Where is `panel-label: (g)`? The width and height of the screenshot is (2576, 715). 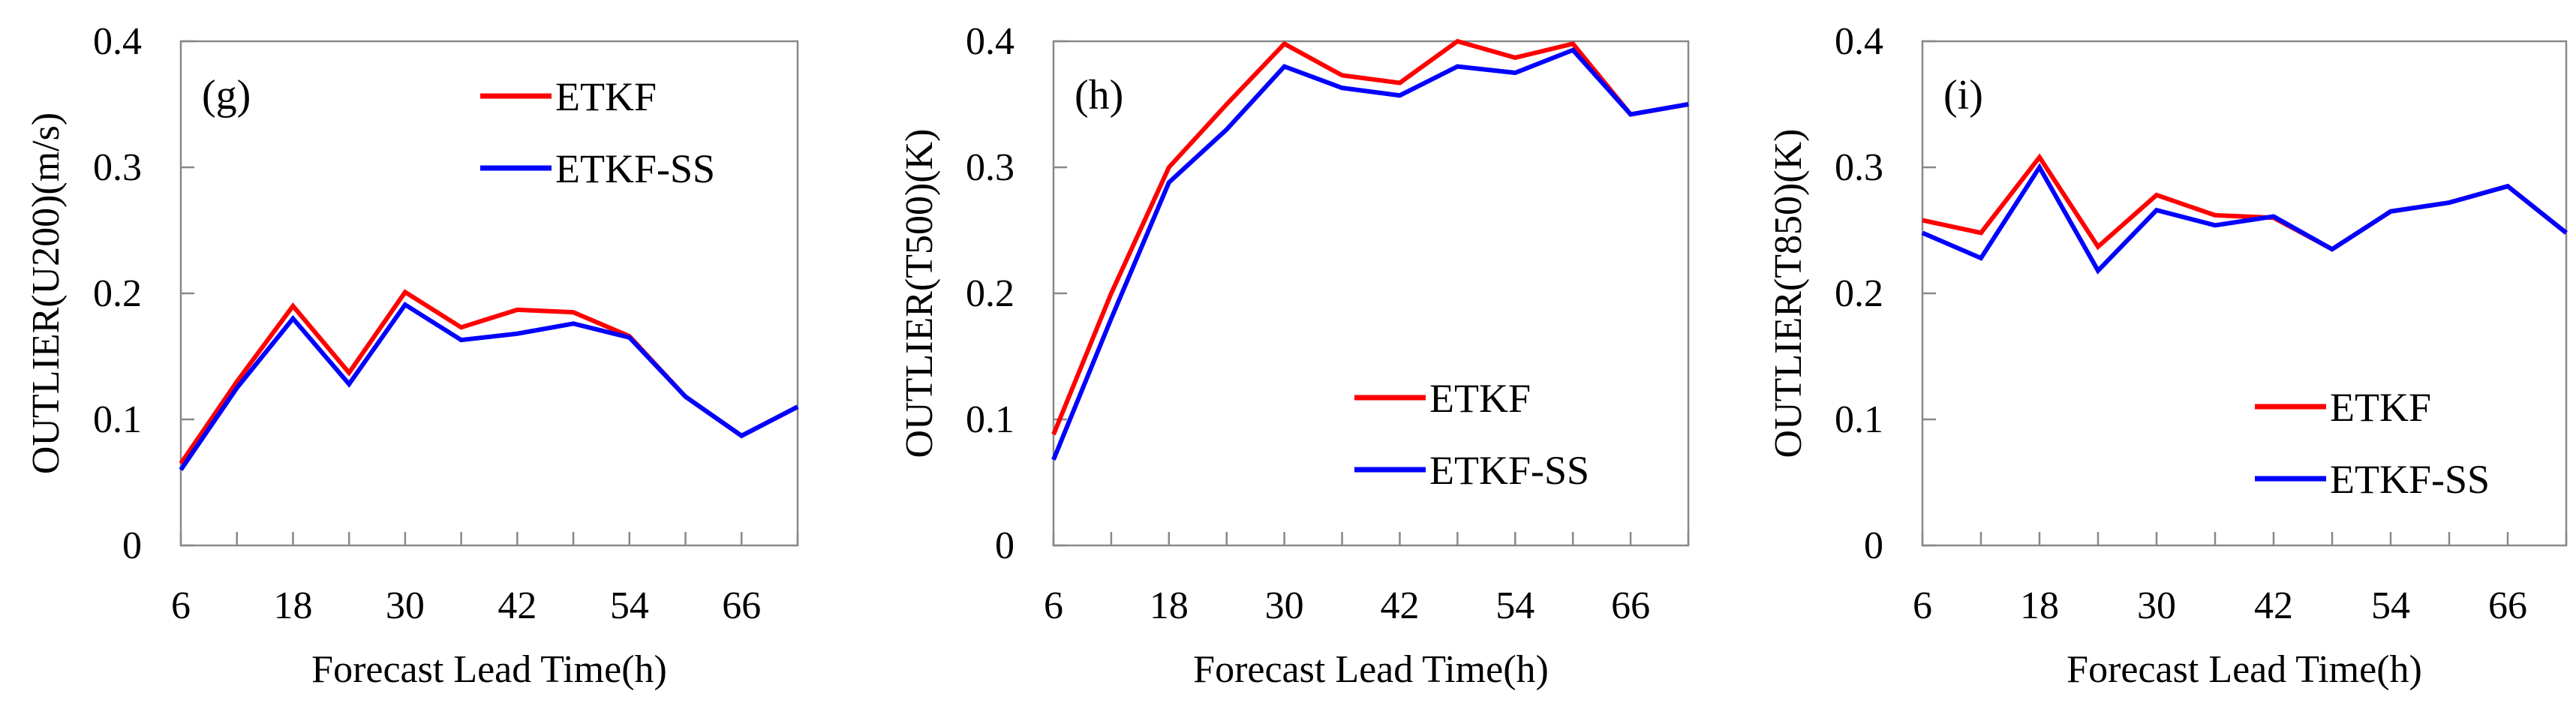 panel-label: (g) is located at coordinates (226, 95).